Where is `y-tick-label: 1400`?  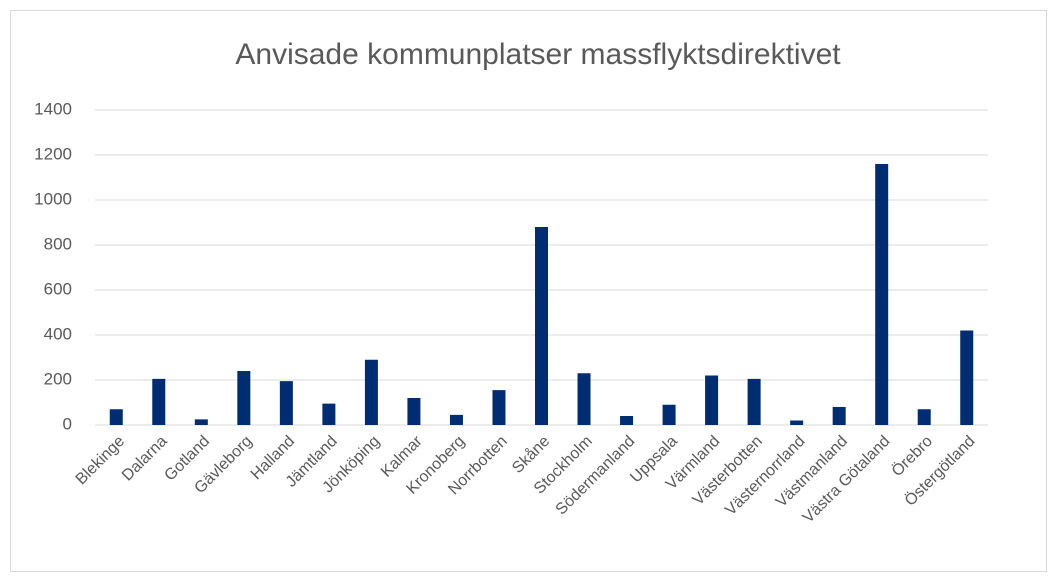 y-tick-label: 1400 is located at coordinates (53, 108).